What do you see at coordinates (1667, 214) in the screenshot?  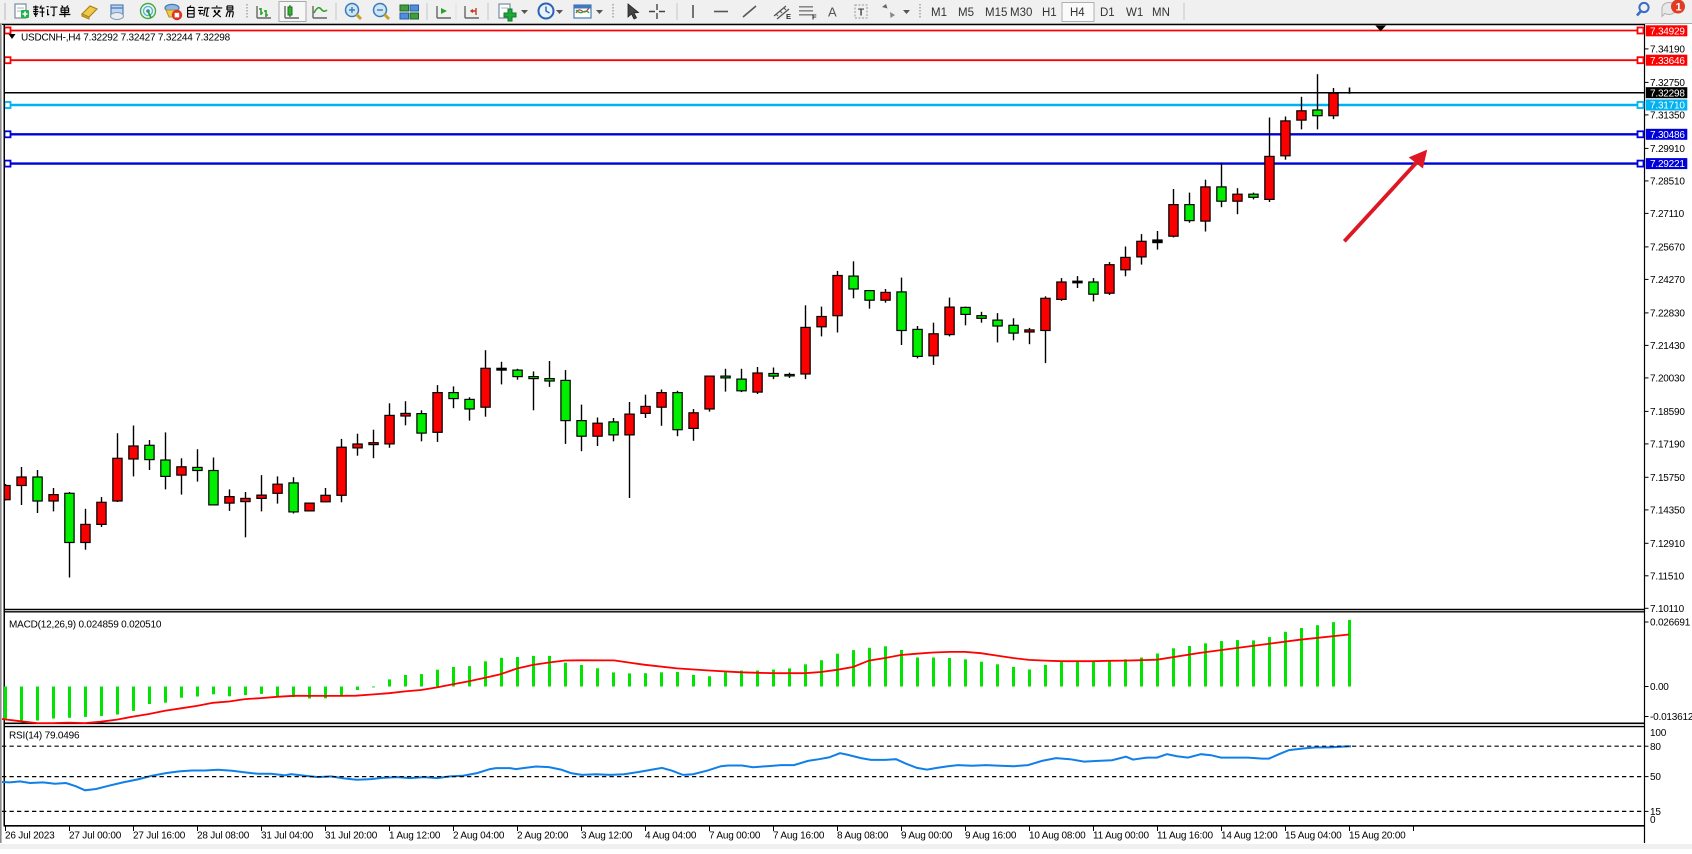 I see `svg-text: 7.27110` at bounding box center [1667, 214].